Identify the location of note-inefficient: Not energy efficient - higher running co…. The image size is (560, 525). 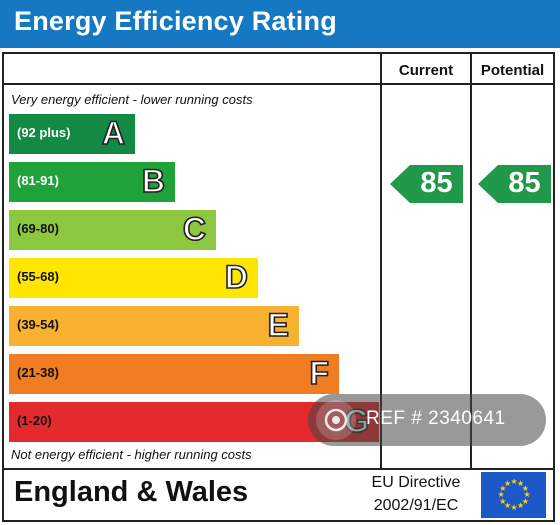
(131, 454).